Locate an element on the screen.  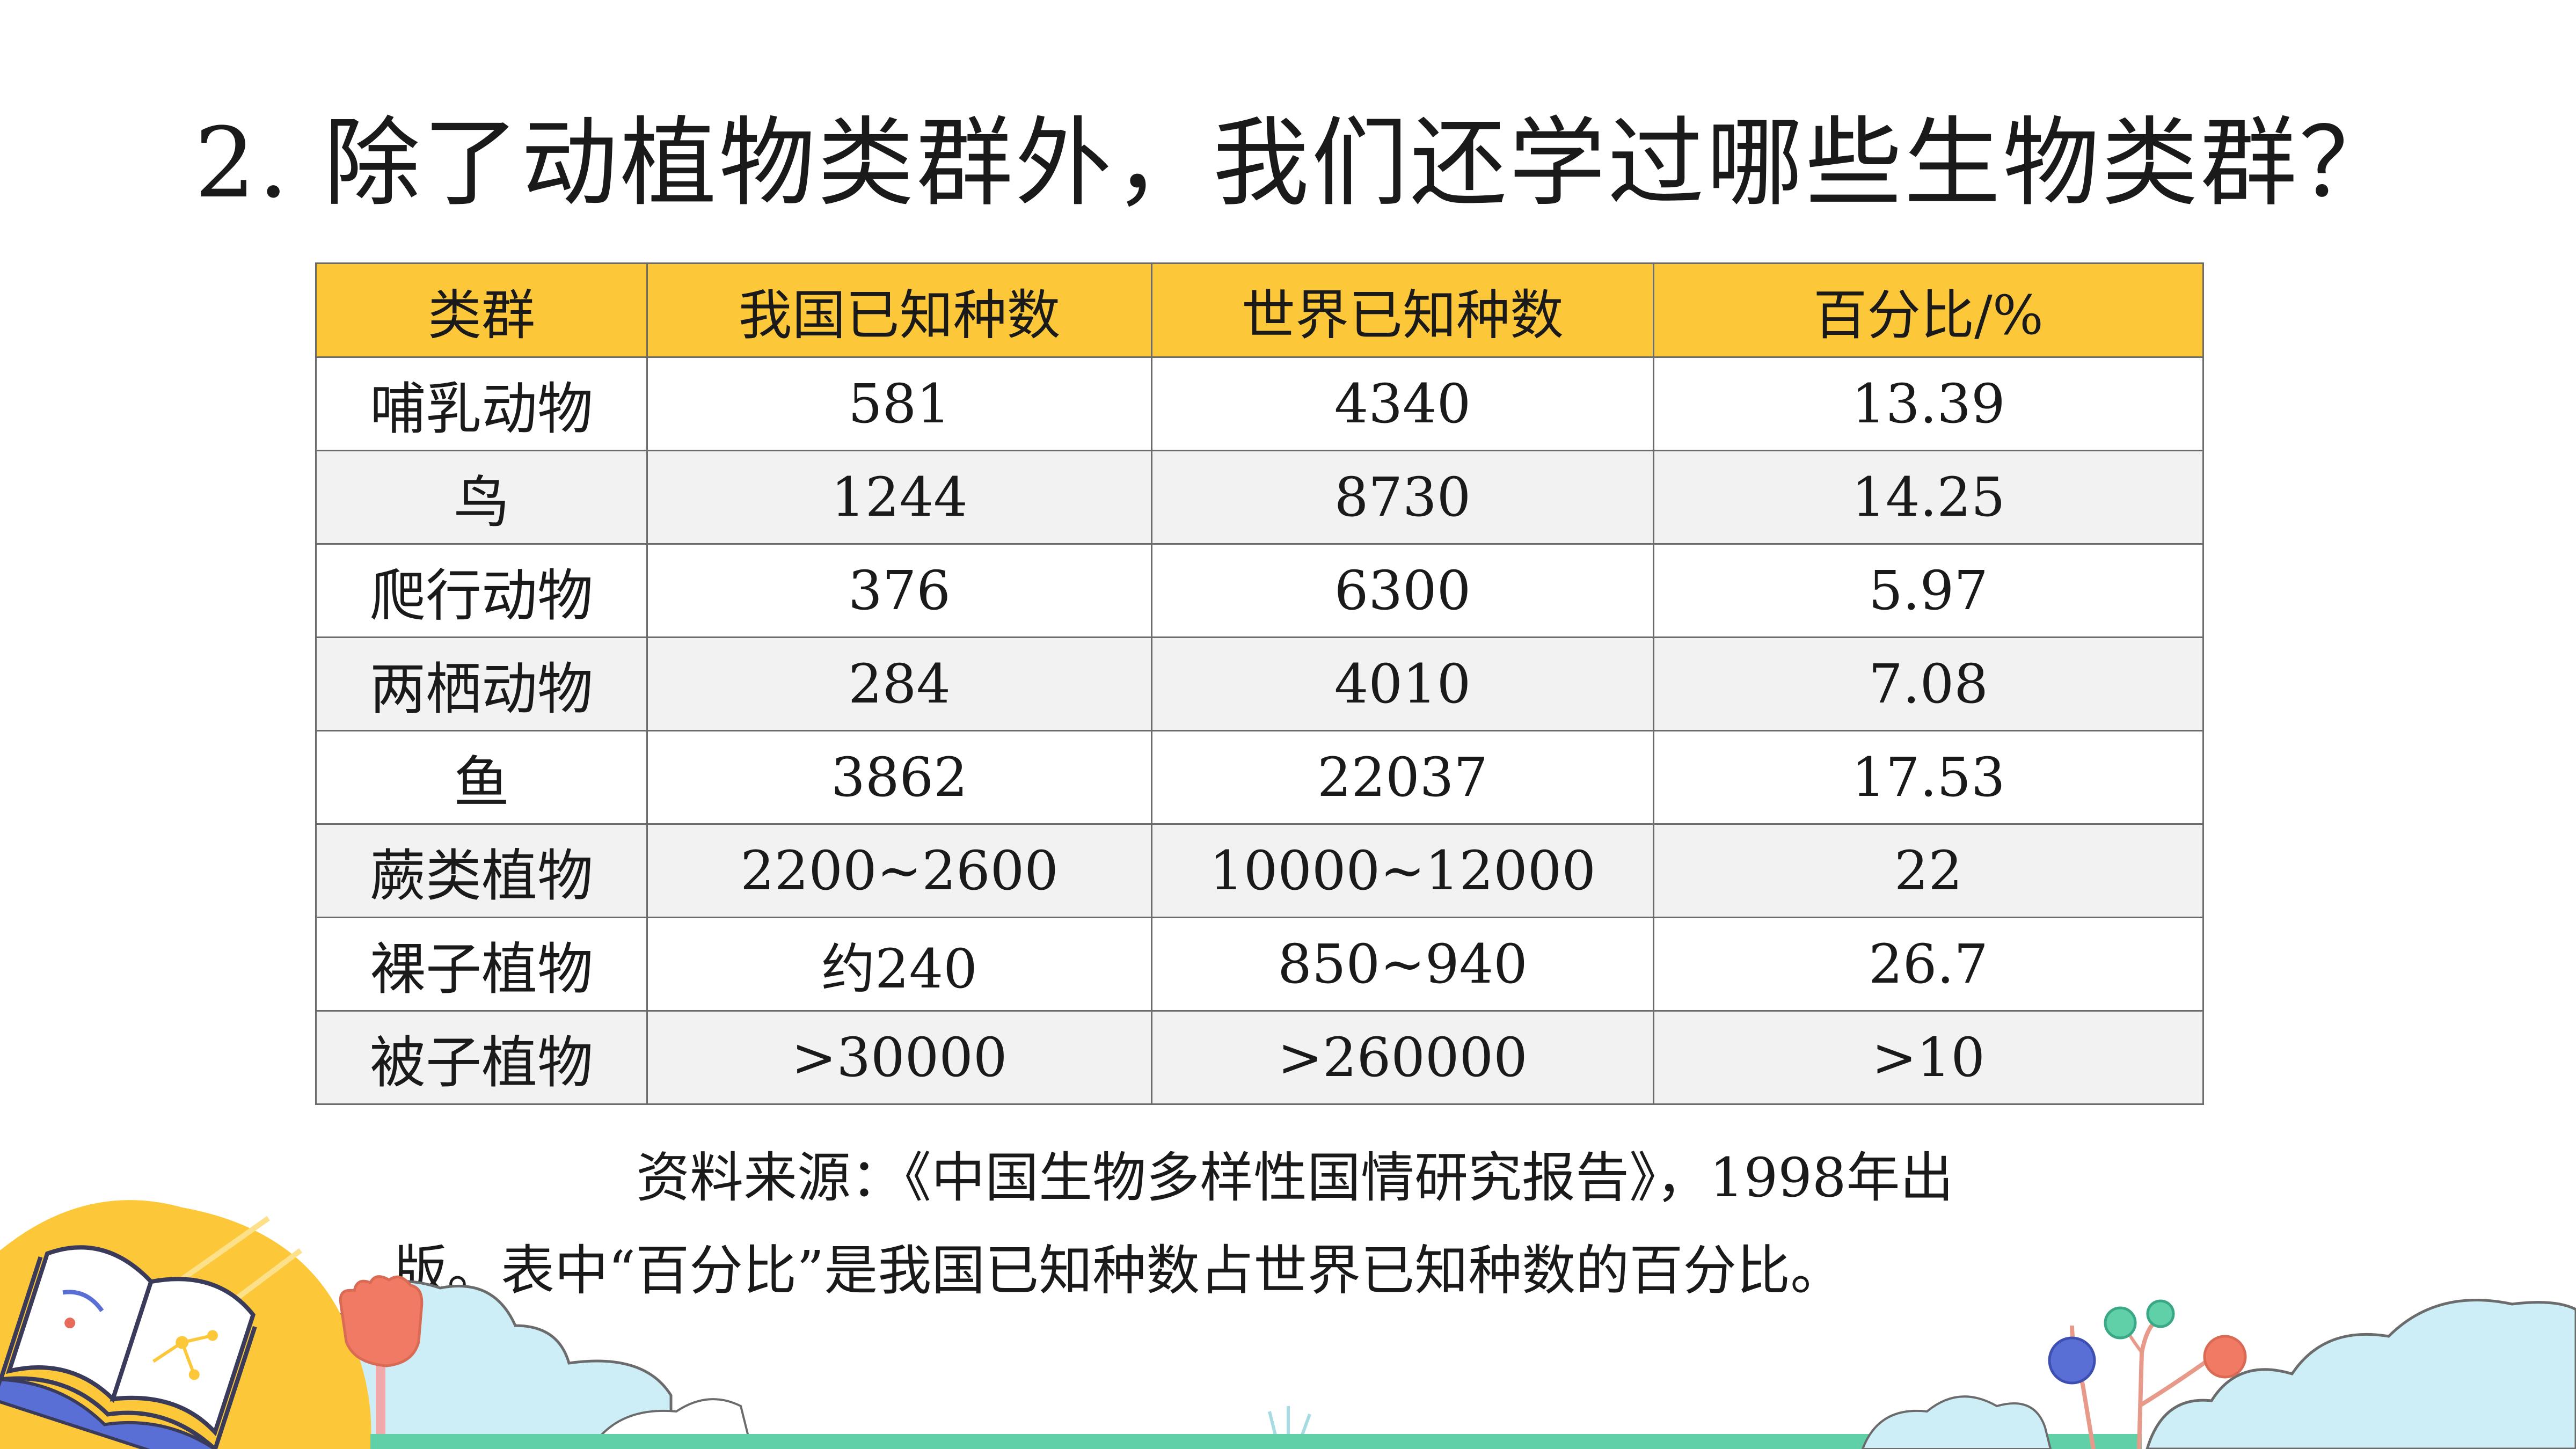
table-cell: 2200~2600 is located at coordinates (899, 870).